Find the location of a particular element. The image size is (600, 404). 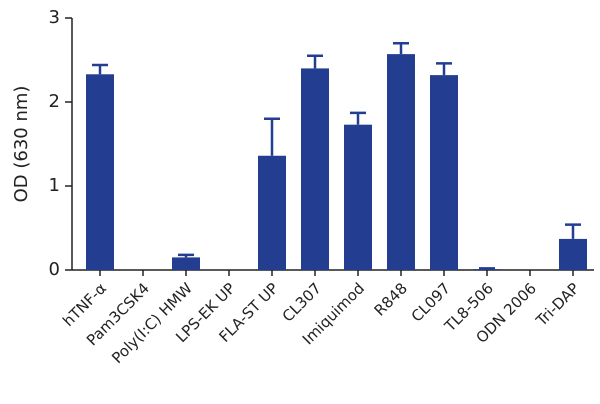

x-tick-label: Tri-DAP is located at coordinates (557, 304).